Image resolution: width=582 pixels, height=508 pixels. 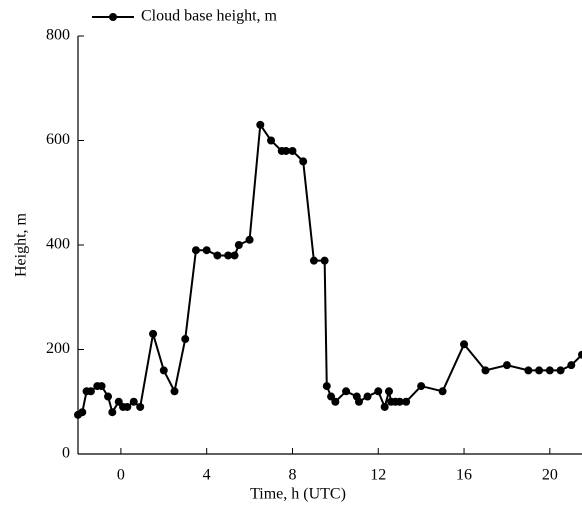 I want to click on y-tick-label: 0, so click(x=66, y=453).